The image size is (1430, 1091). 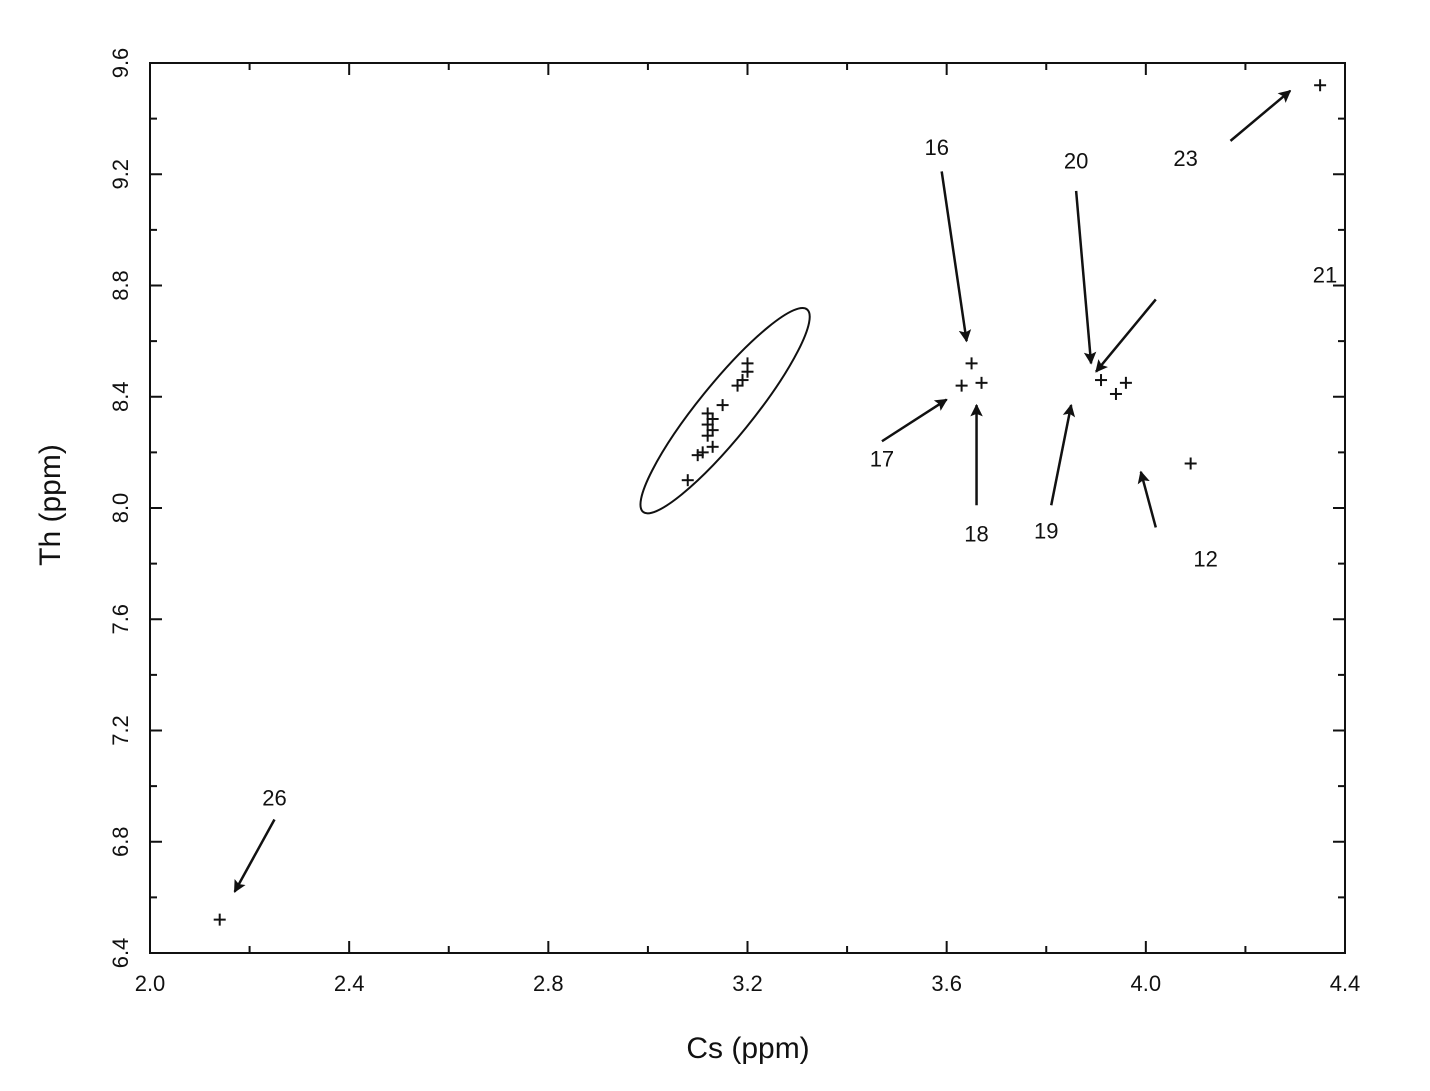 What do you see at coordinates (120, 174) in the screenshot?
I see `y-tick-label: 9.2` at bounding box center [120, 174].